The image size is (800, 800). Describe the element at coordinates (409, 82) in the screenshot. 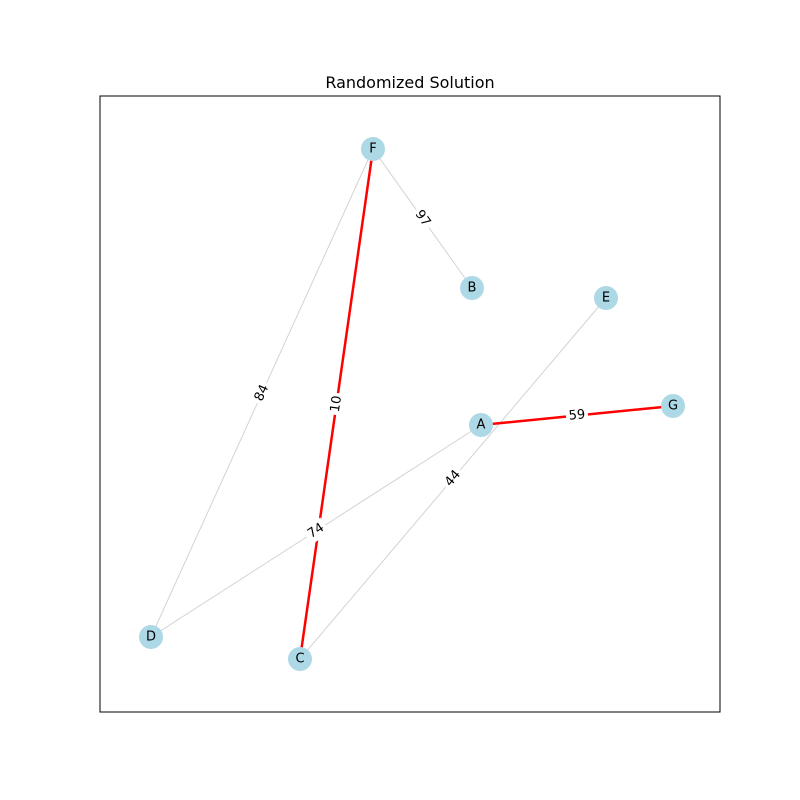

I see `figure-title: Randomized Solution` at that location.